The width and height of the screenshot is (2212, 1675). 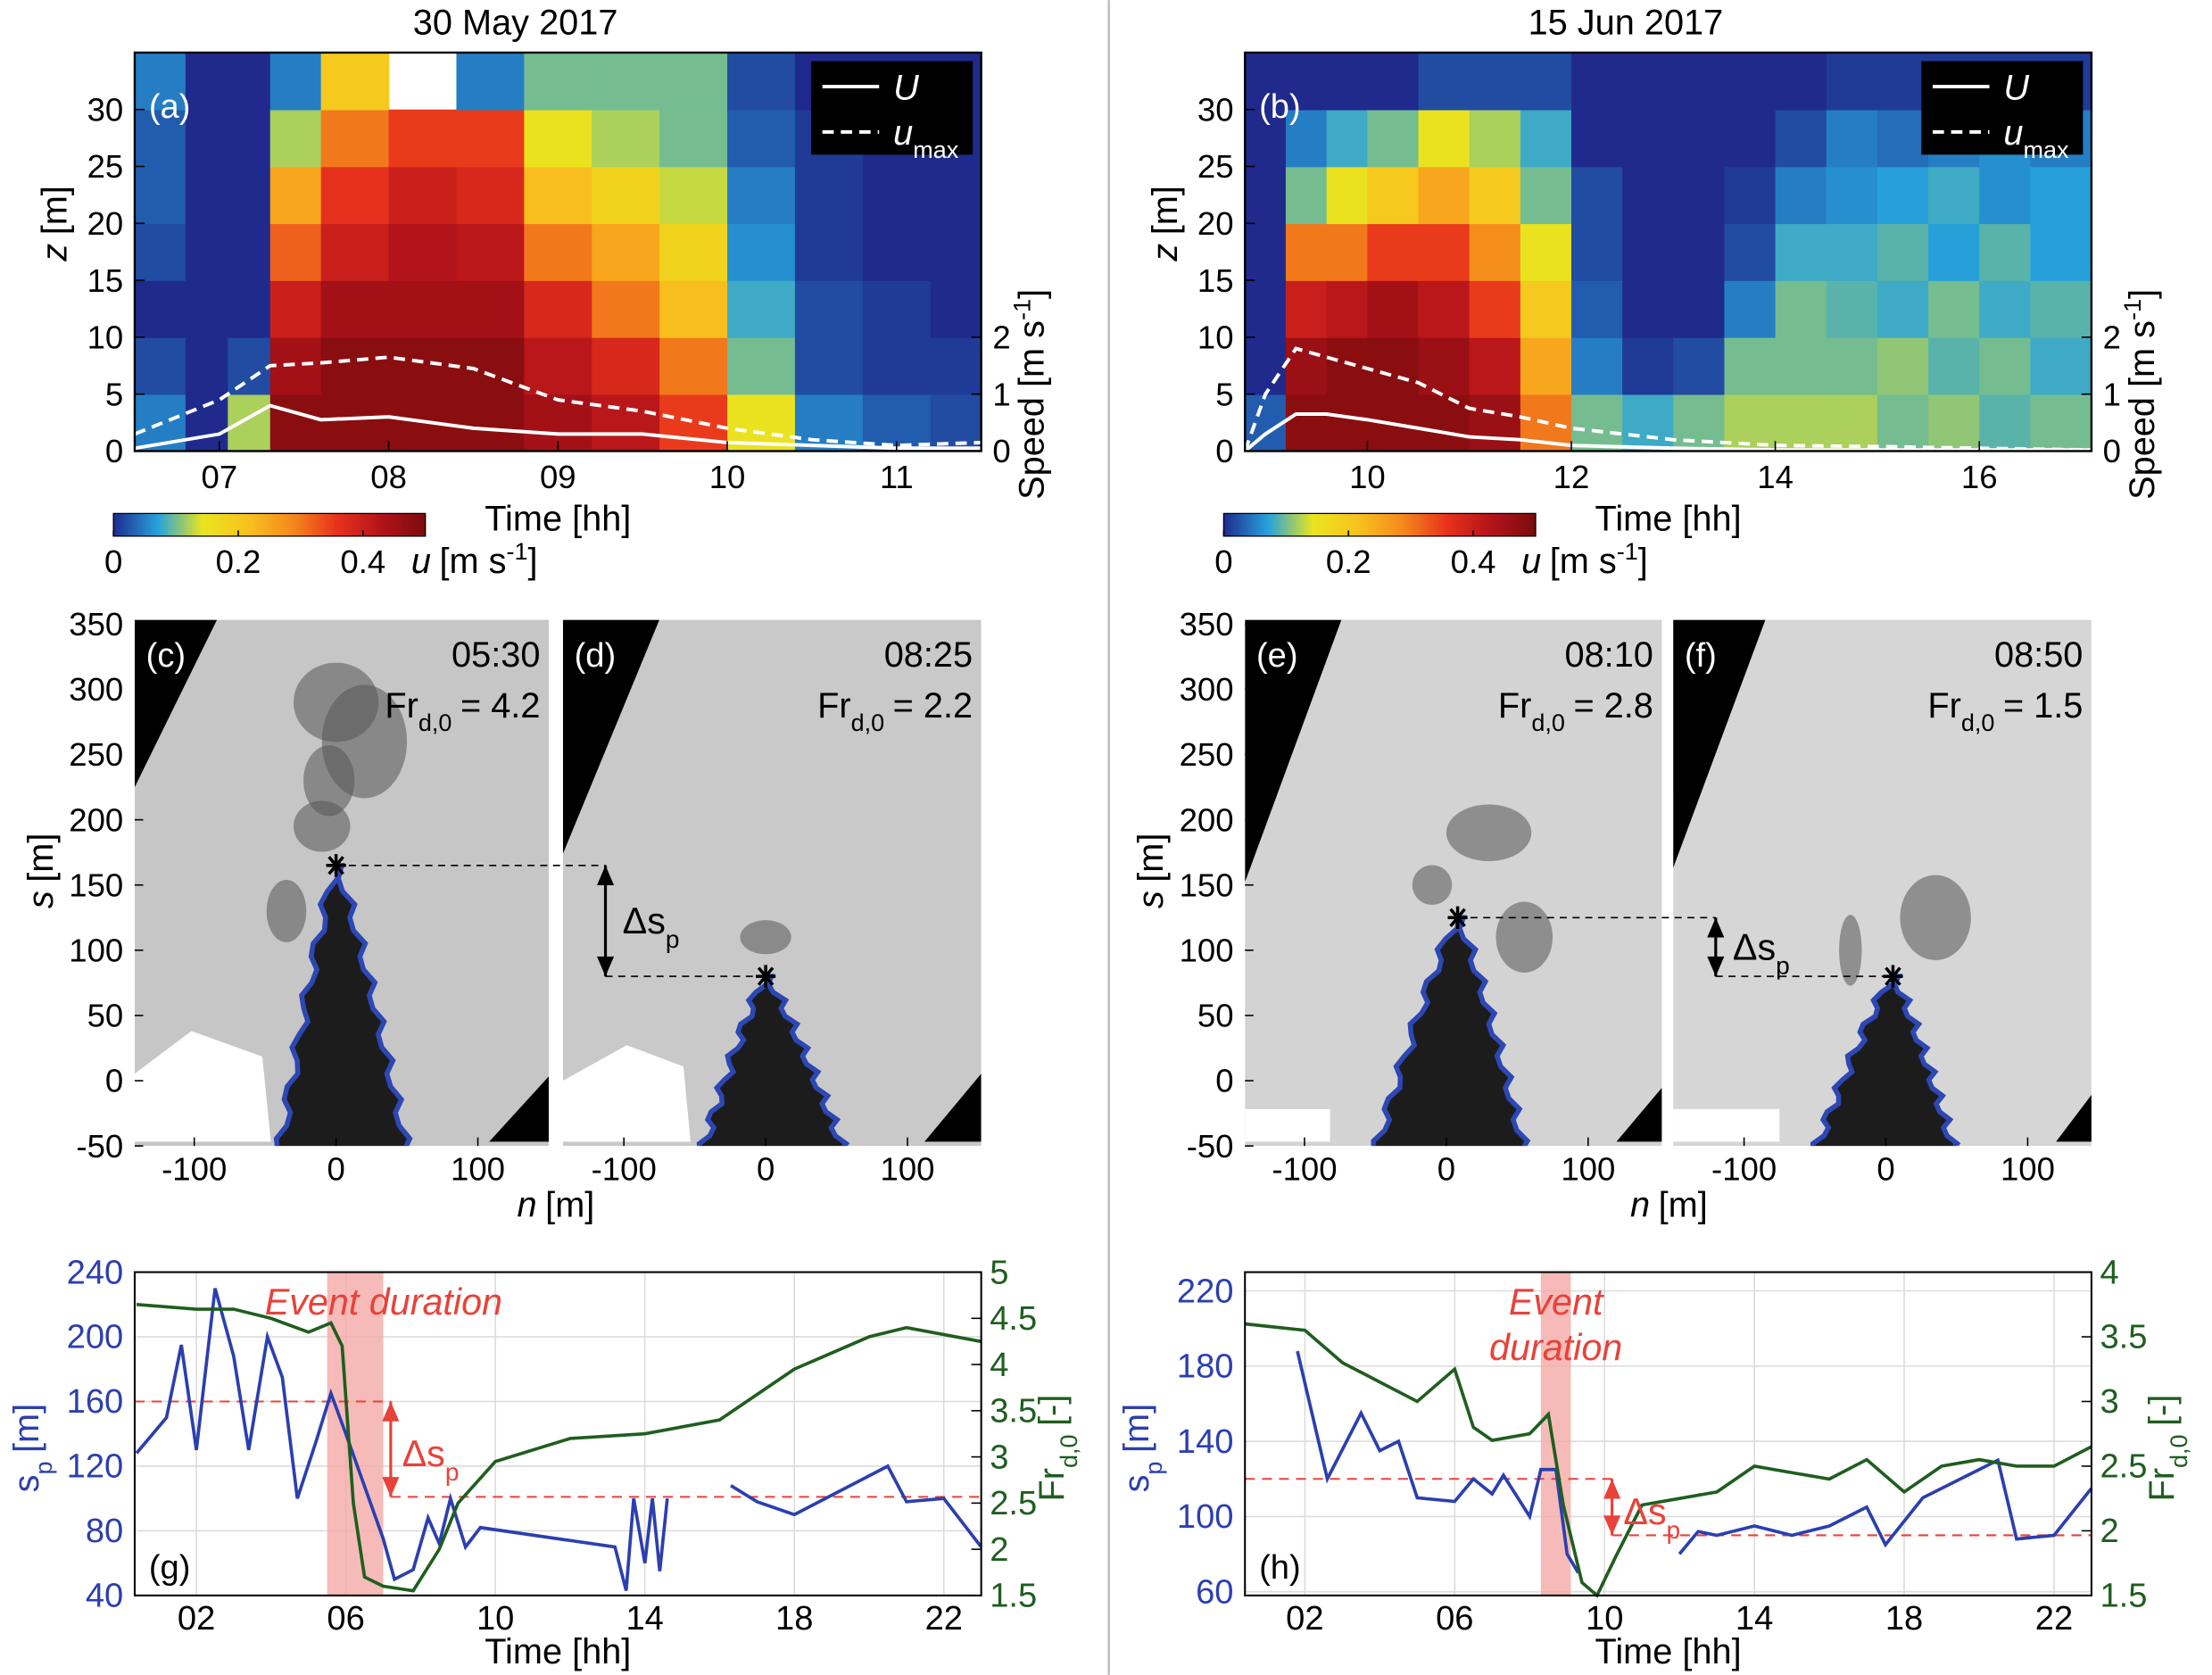 What do you see at coordinates (1210, 1147) in the screenshot?
I see `y-tick-label: -50` at bounding box center [1210, 1147].